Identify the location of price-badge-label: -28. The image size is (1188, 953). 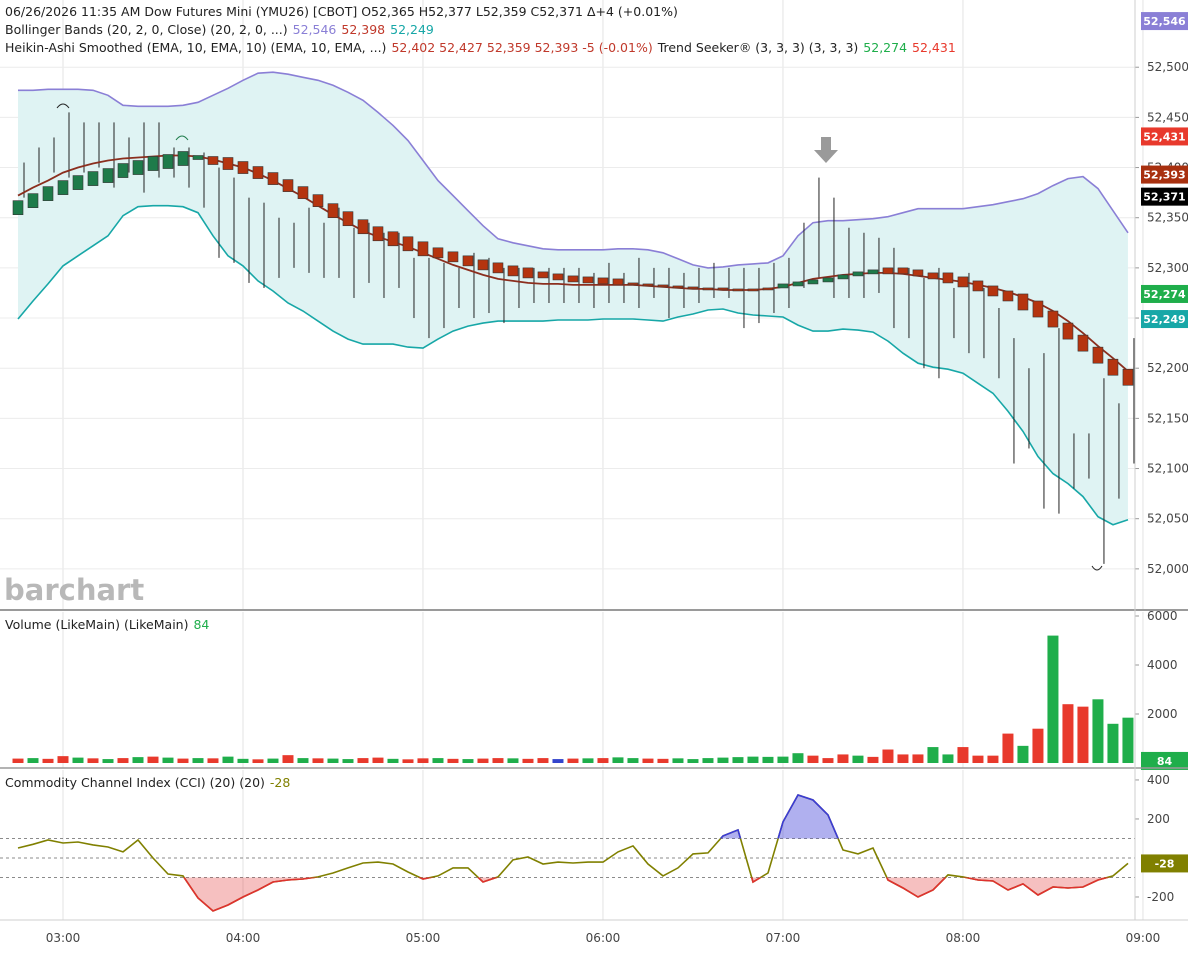
(1165, 863).